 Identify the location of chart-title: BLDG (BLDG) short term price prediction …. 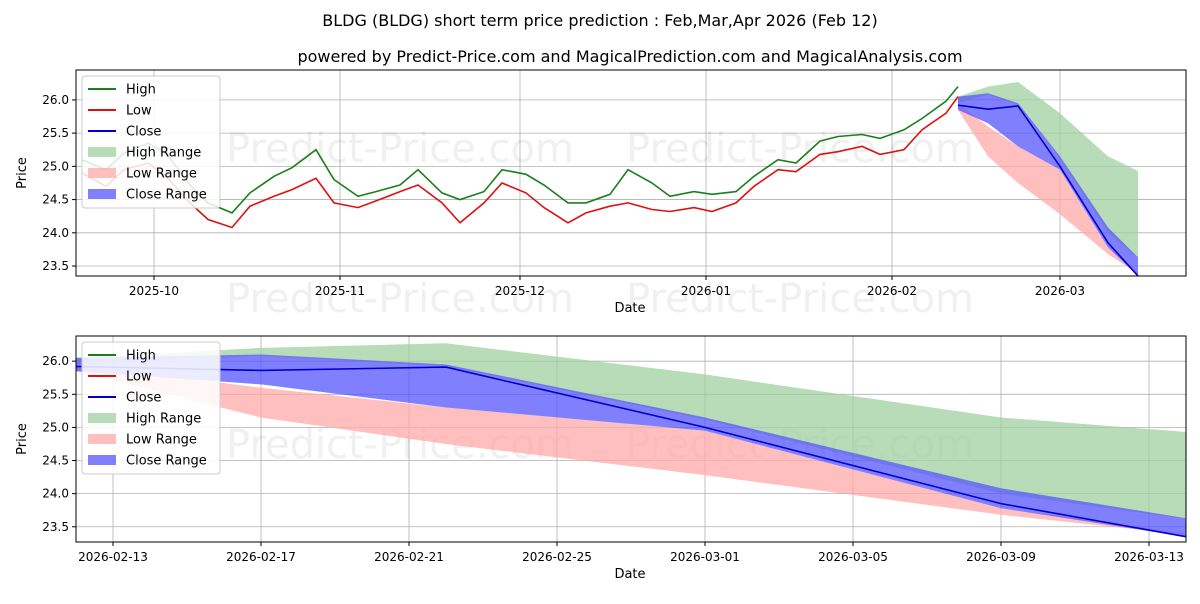
(599, 20).